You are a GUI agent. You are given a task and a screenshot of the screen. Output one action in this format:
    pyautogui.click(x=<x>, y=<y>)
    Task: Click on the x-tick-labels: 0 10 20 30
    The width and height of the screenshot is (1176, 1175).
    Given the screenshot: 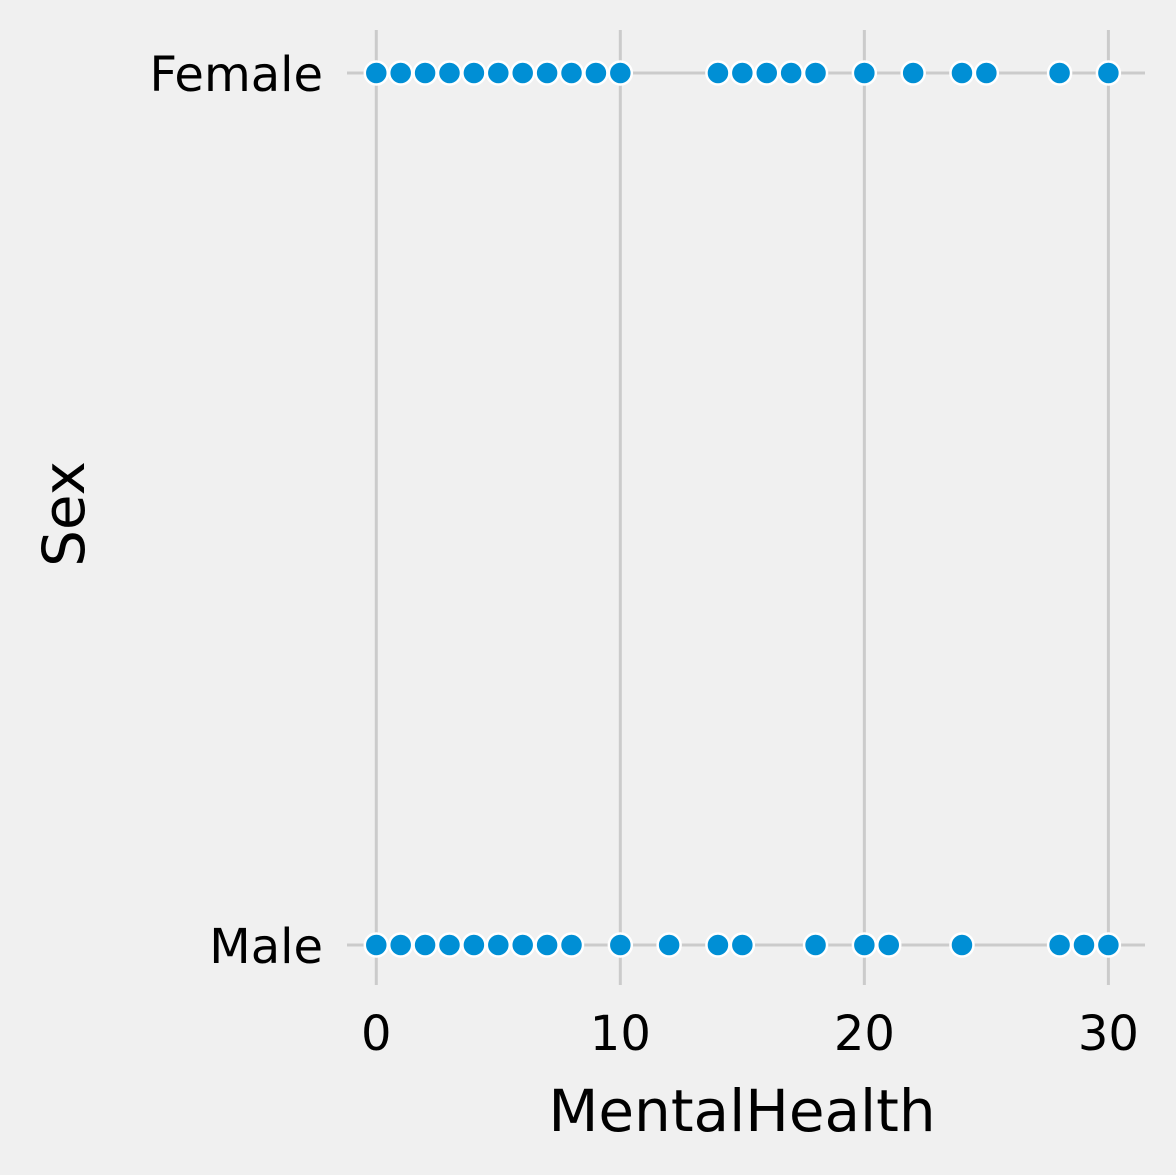 What is the action you would take?
    pyautogui.click(x=750, y=1034)
    